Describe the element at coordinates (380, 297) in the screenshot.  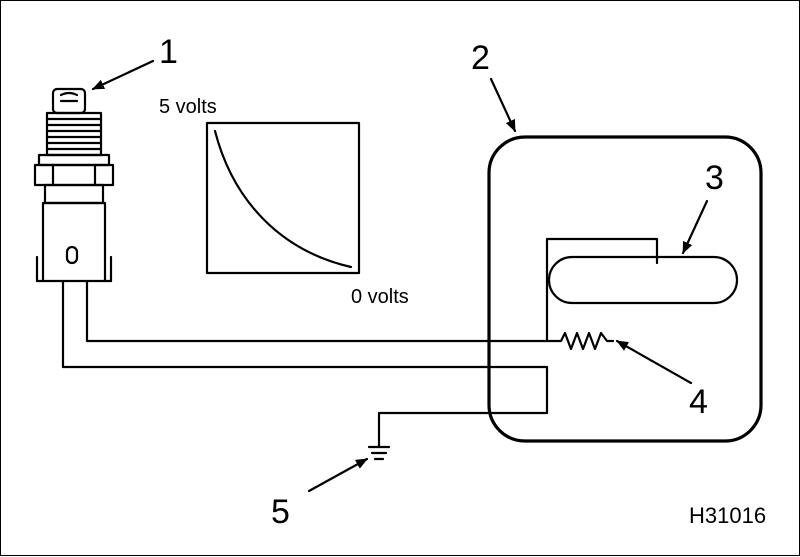
I see `graph-bottom-label: 0 volts` at that location.